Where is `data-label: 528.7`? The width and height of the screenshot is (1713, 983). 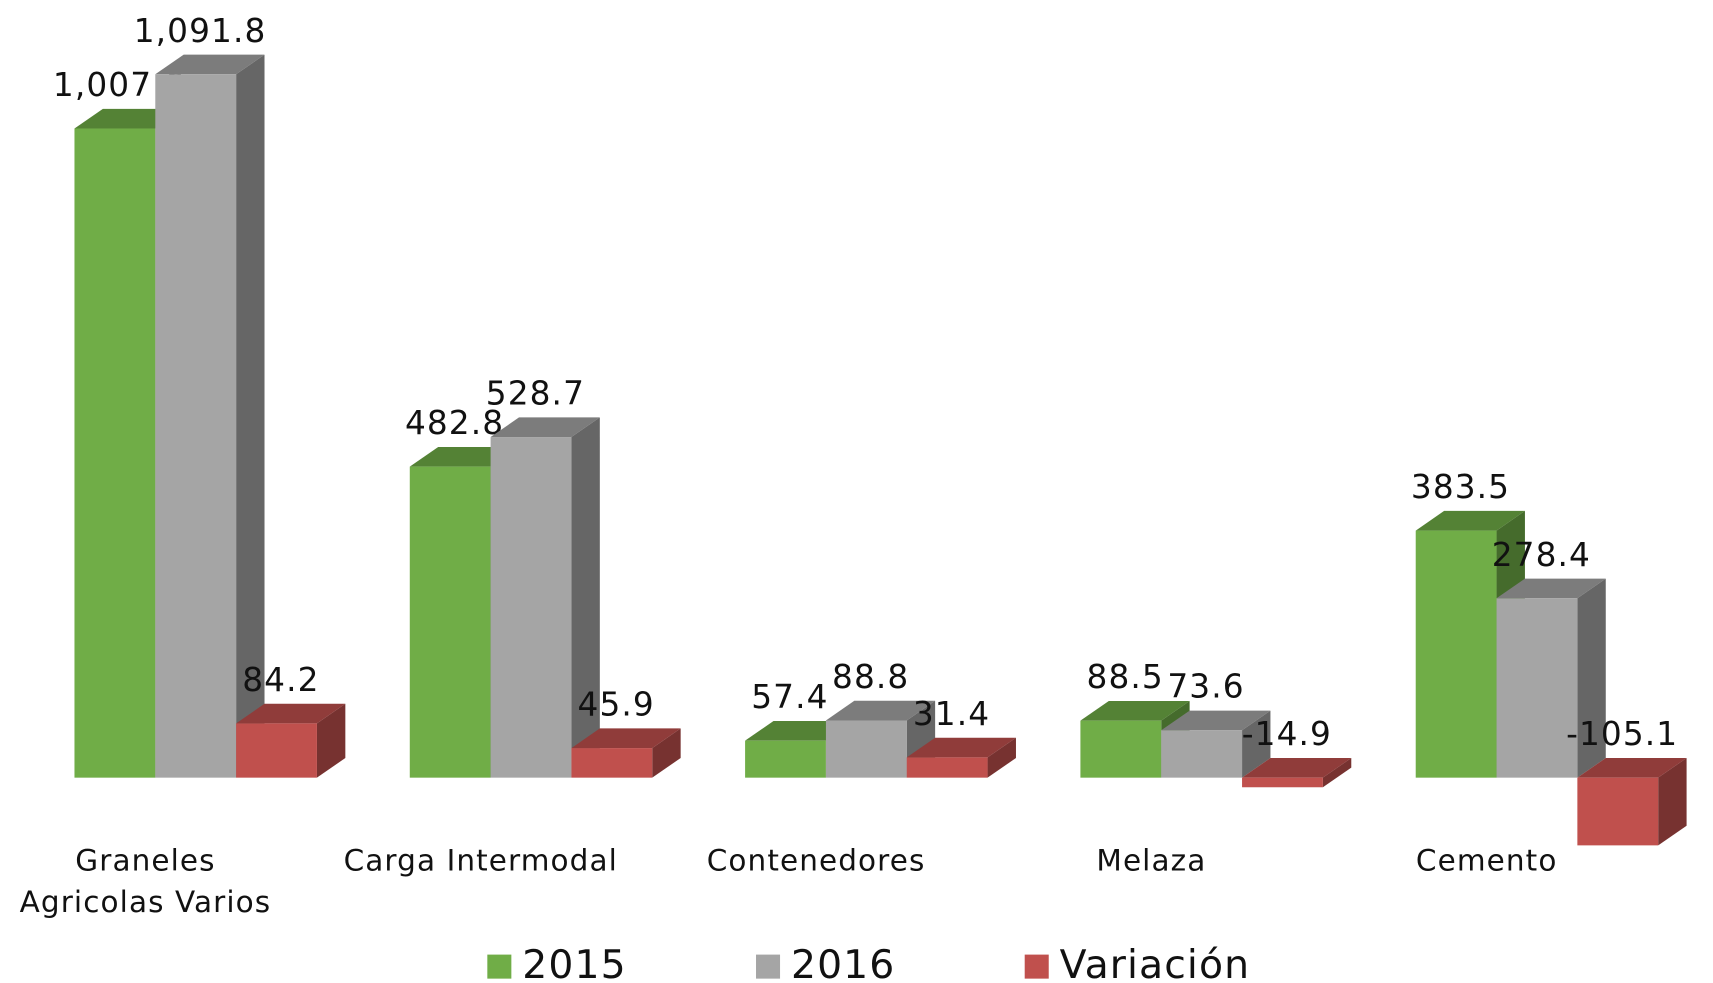
data-label: 528.7 is located at coordinates (535, 394).